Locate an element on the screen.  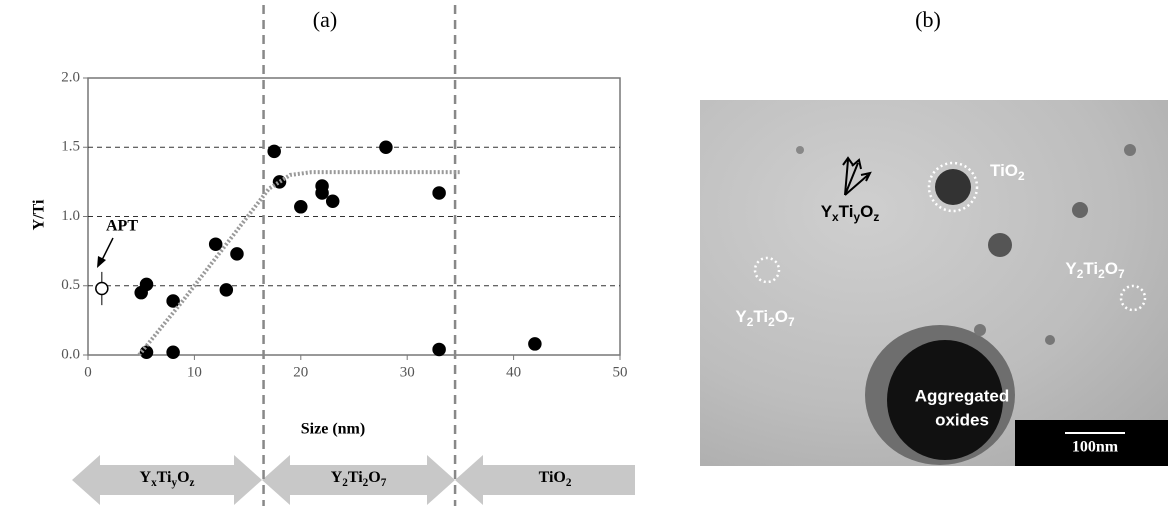
panel-label: (b) is located at coordinates (928, 19).